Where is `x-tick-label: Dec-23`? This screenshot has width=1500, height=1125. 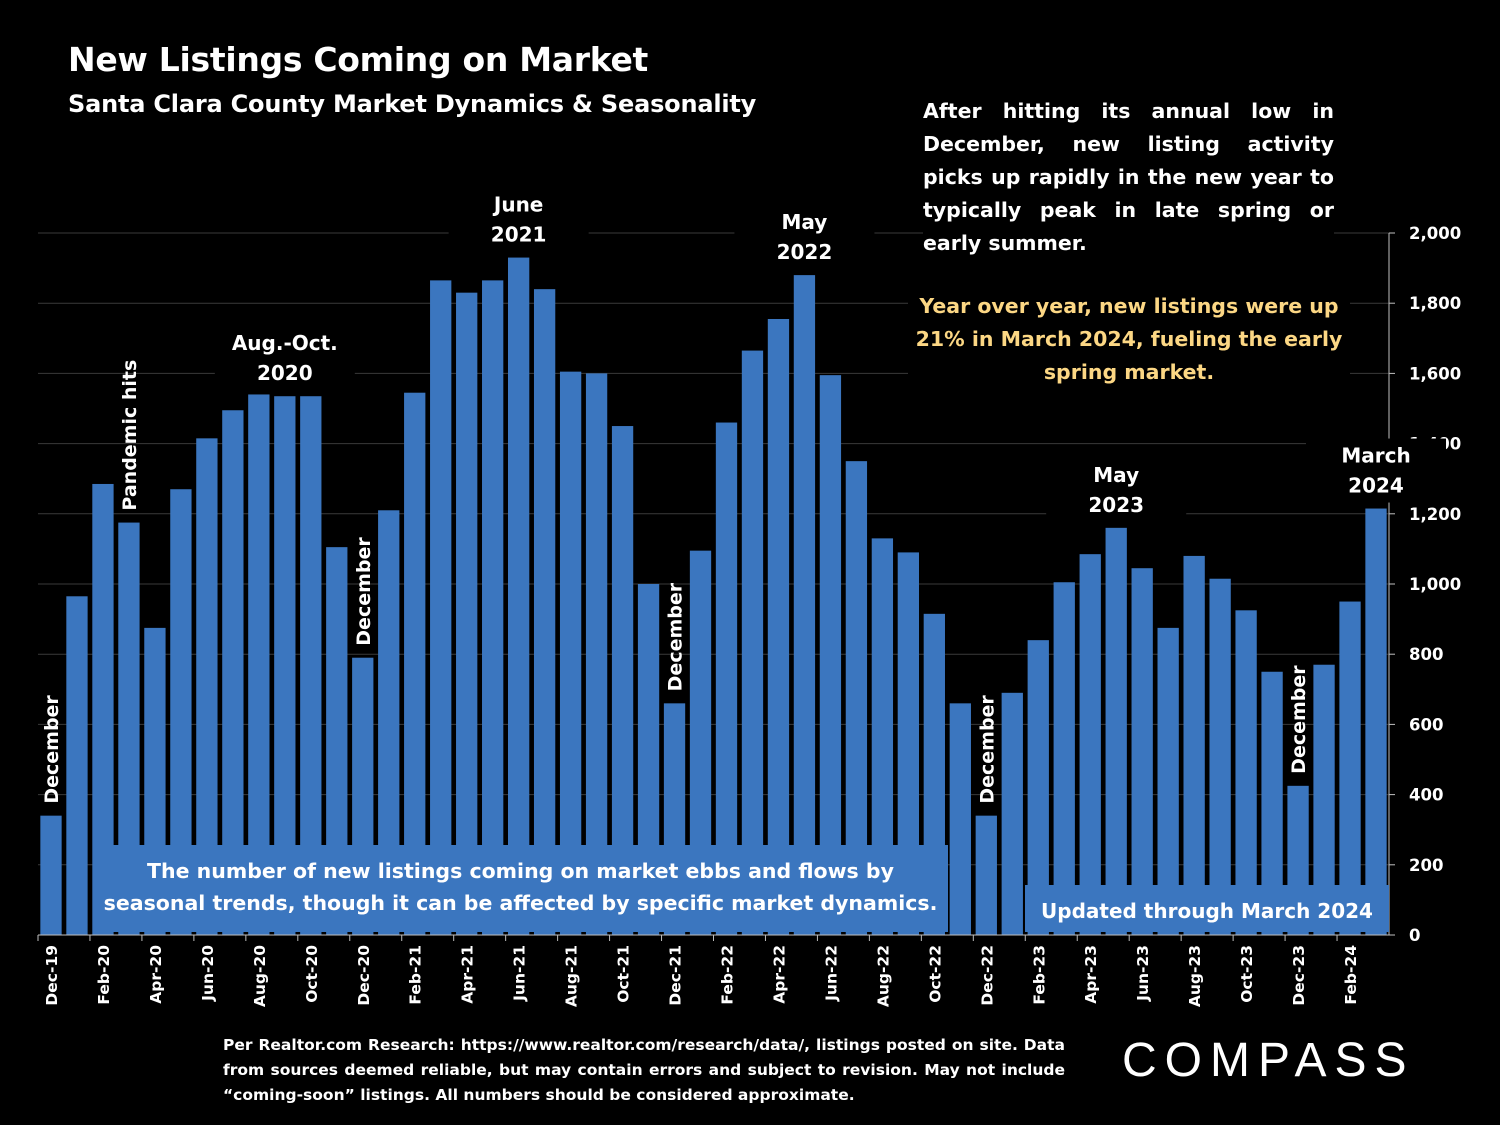 x-tick-label: Dec-23 is located at coordinates (1299, 975).